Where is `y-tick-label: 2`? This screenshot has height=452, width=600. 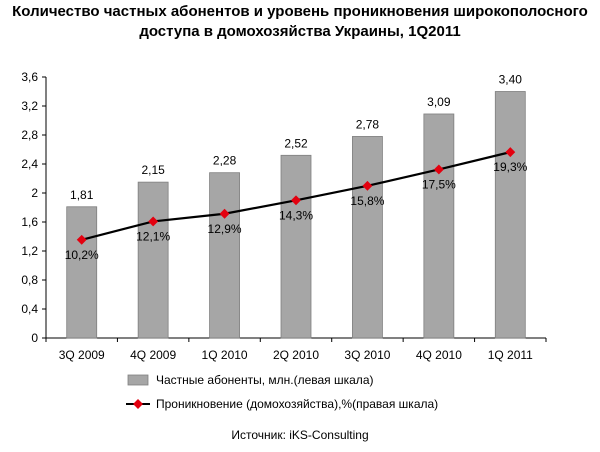 y-tick-label: 2 is located at coordinates (34, 193).